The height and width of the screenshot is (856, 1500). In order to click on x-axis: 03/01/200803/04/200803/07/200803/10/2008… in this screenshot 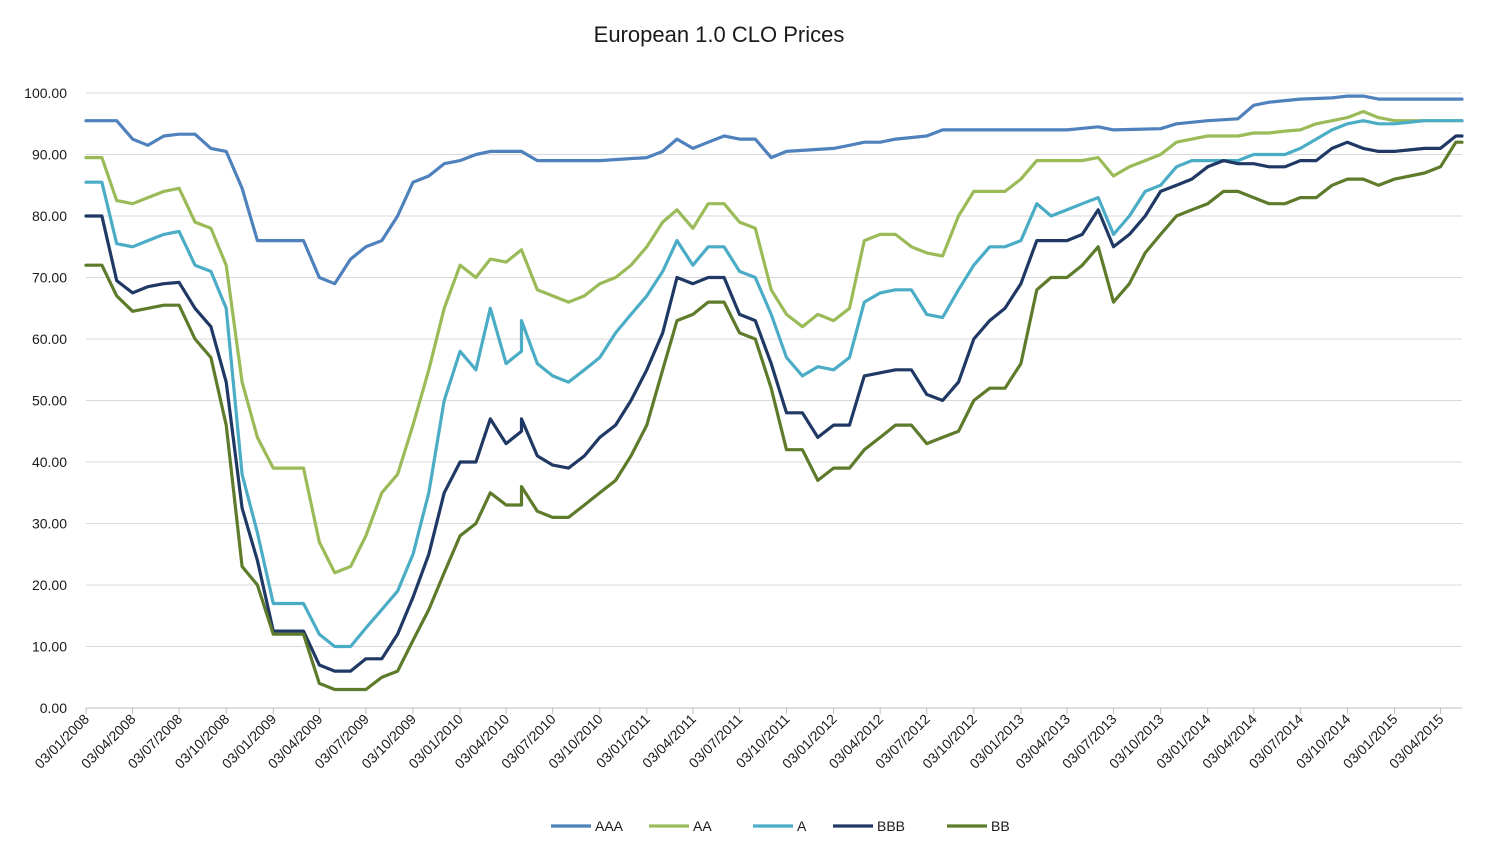, I will do `click(739, 740)`.